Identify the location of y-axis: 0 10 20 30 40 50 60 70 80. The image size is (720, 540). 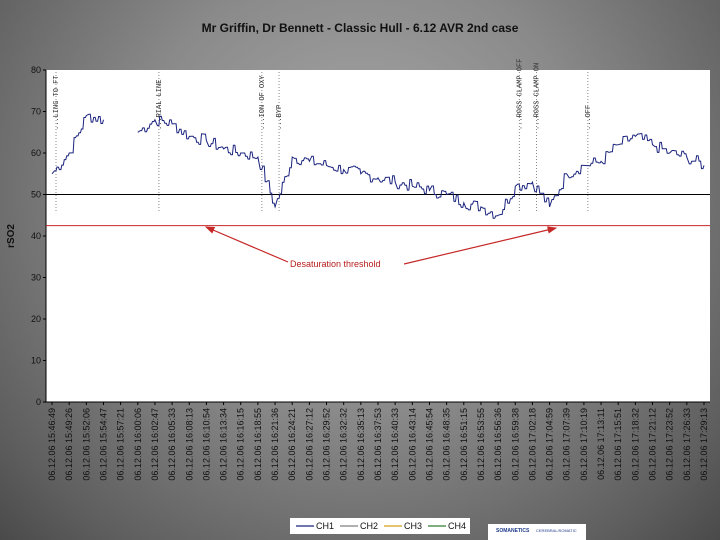
(39, 236).